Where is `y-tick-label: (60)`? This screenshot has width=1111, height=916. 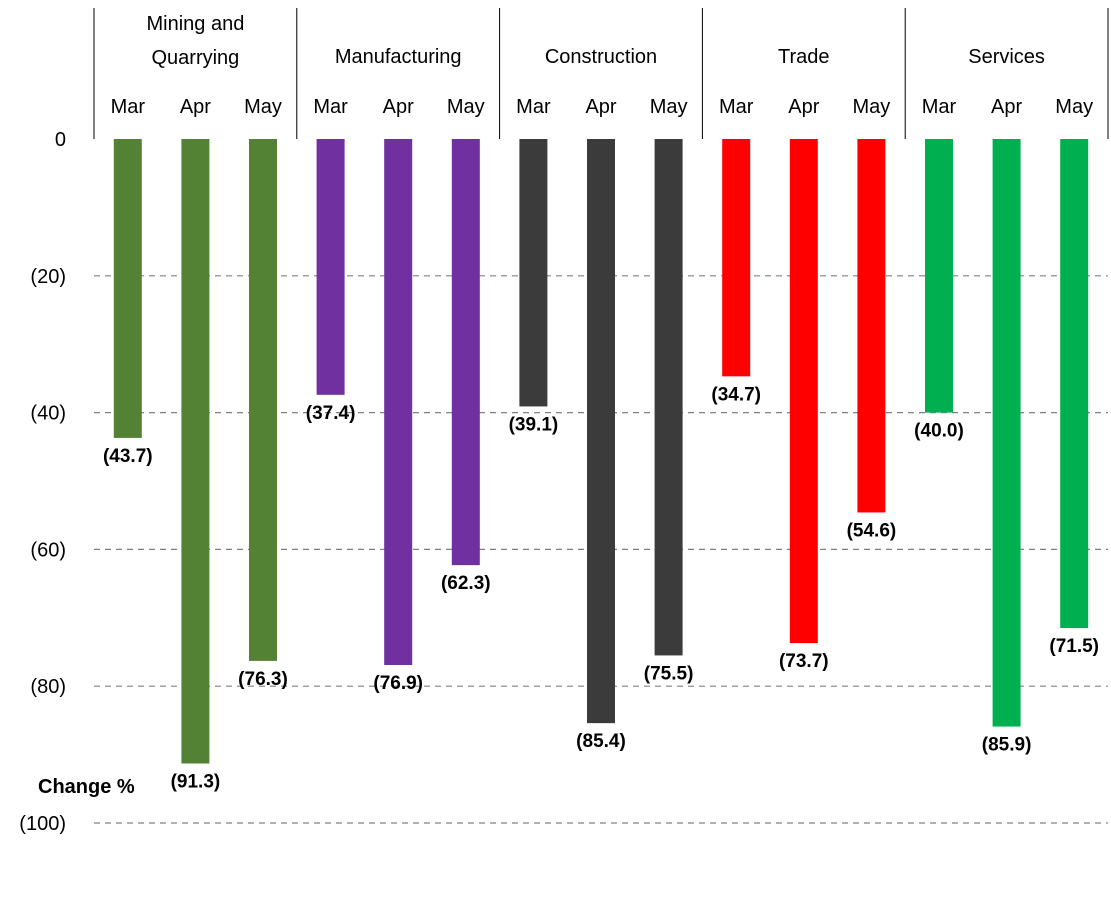 y-tick-label: (60) is located at coordinates (48, 550).